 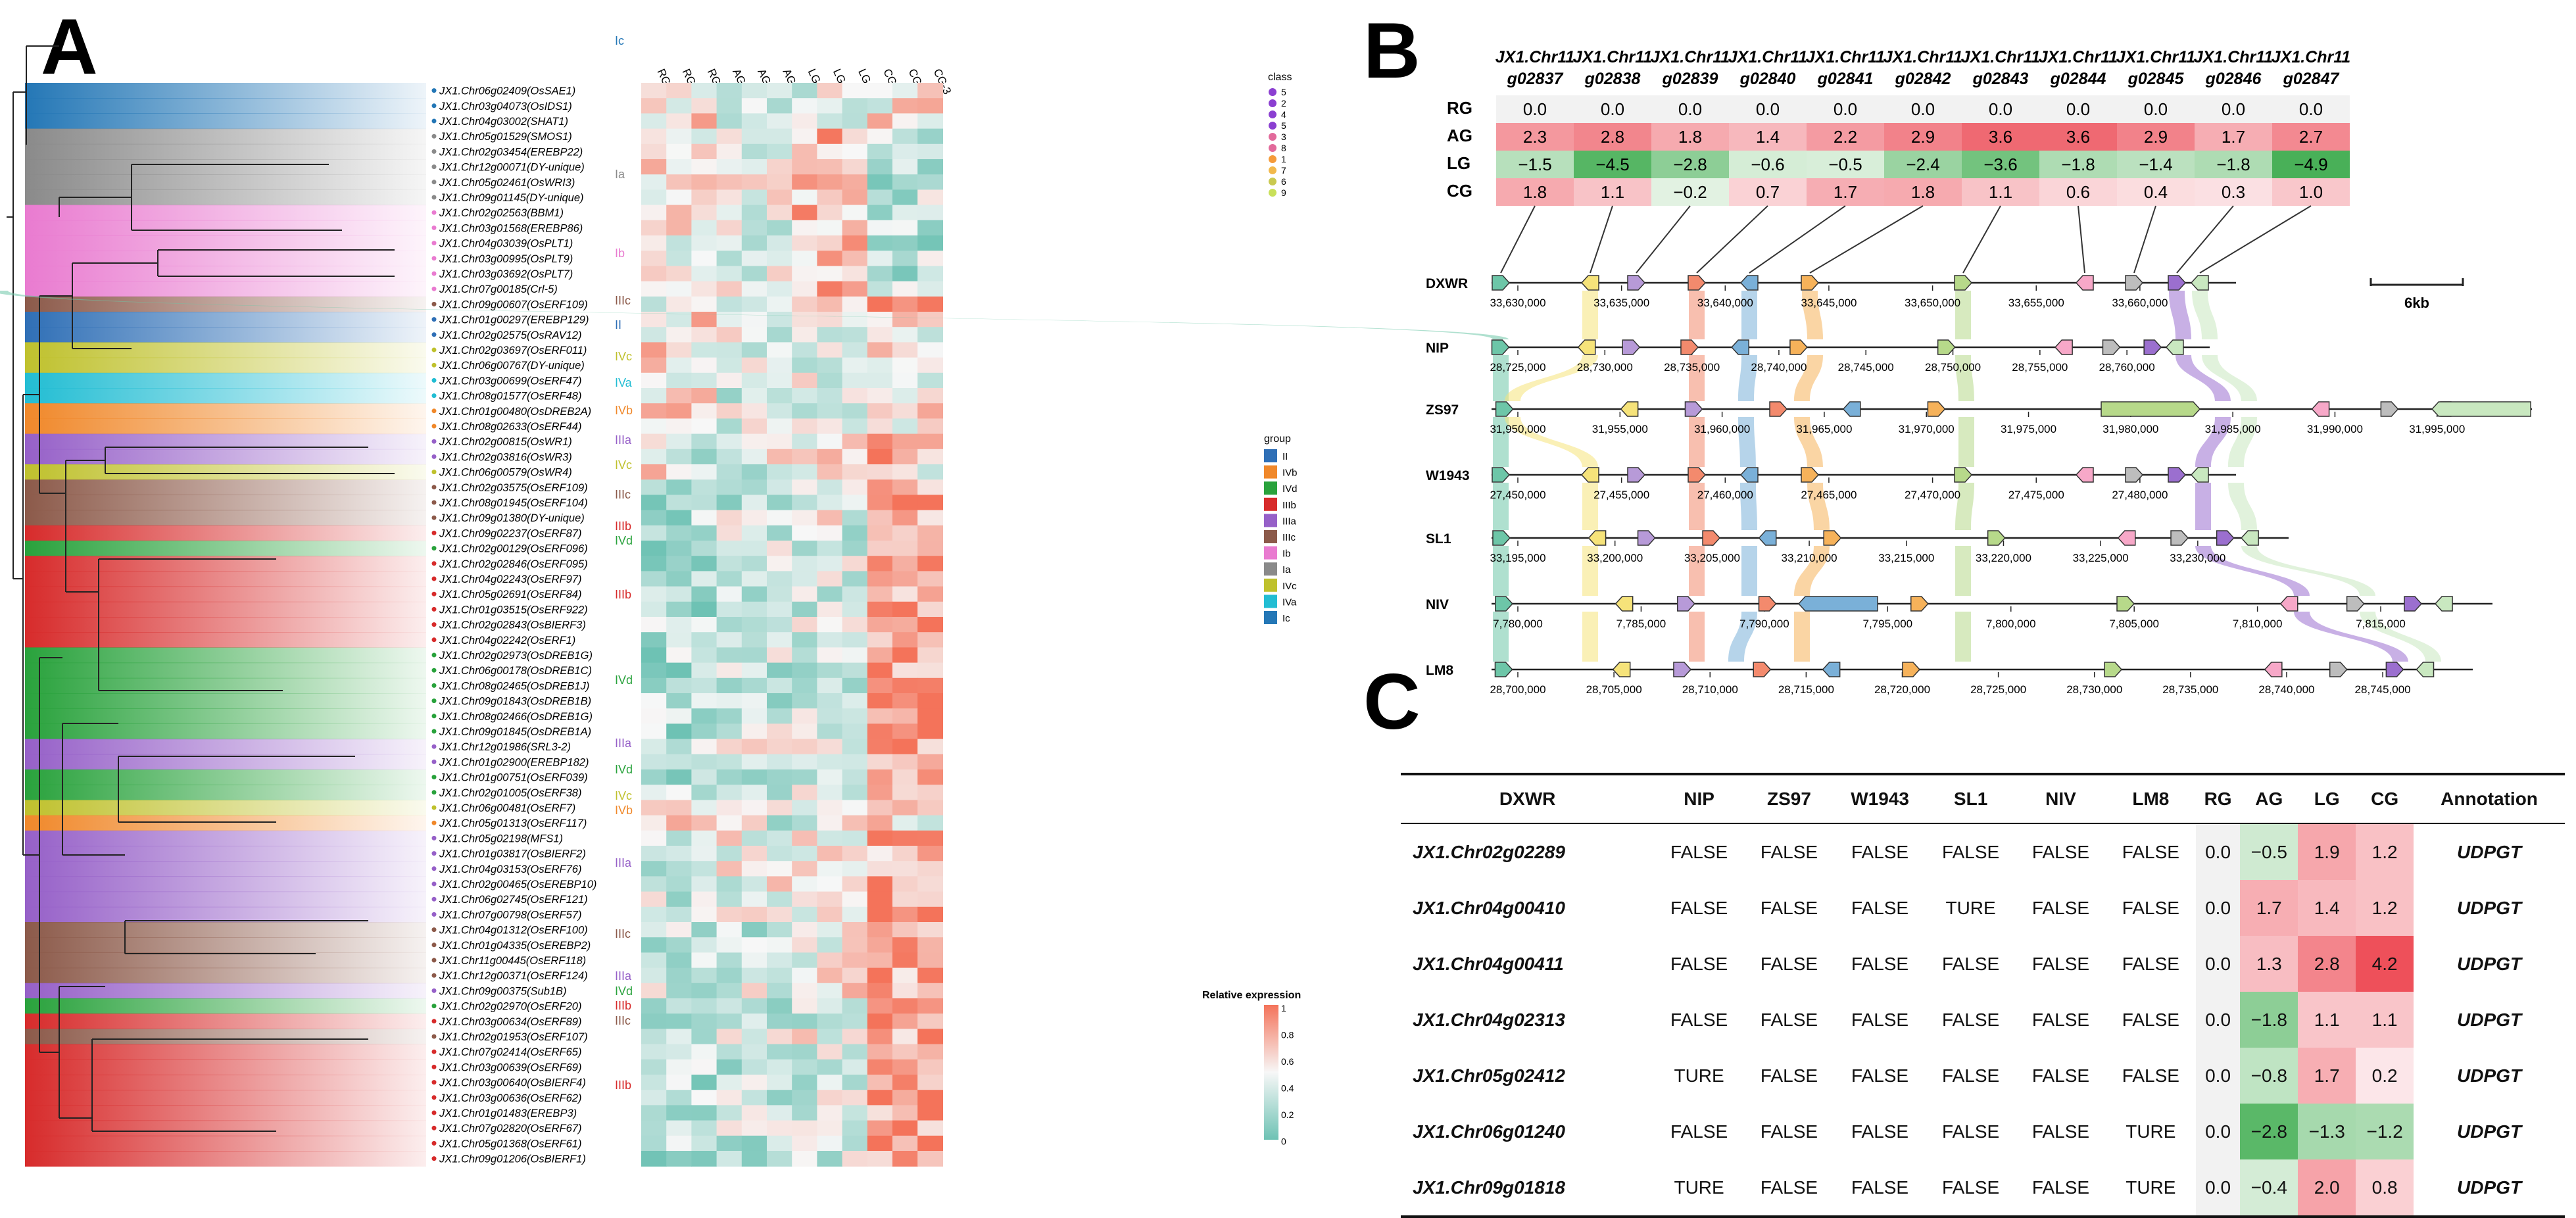 What do you see at coordinates (1612, 192) in the screenshot?
I see `expression-value: 1.1` at bounding box center [1612, 192].